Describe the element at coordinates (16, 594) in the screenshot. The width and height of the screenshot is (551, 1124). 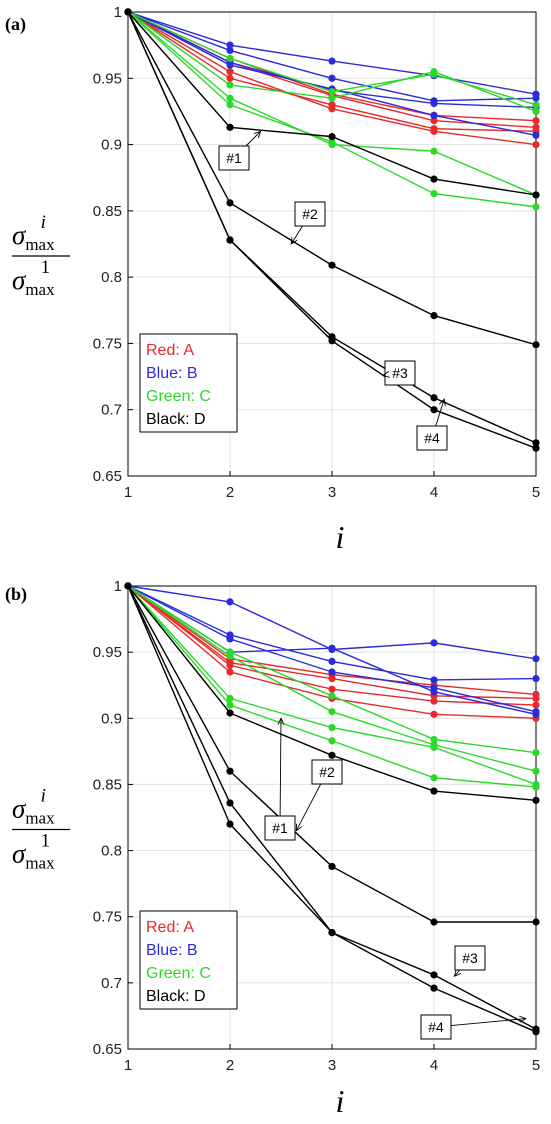
I see `panel-label: (b)` at that location.